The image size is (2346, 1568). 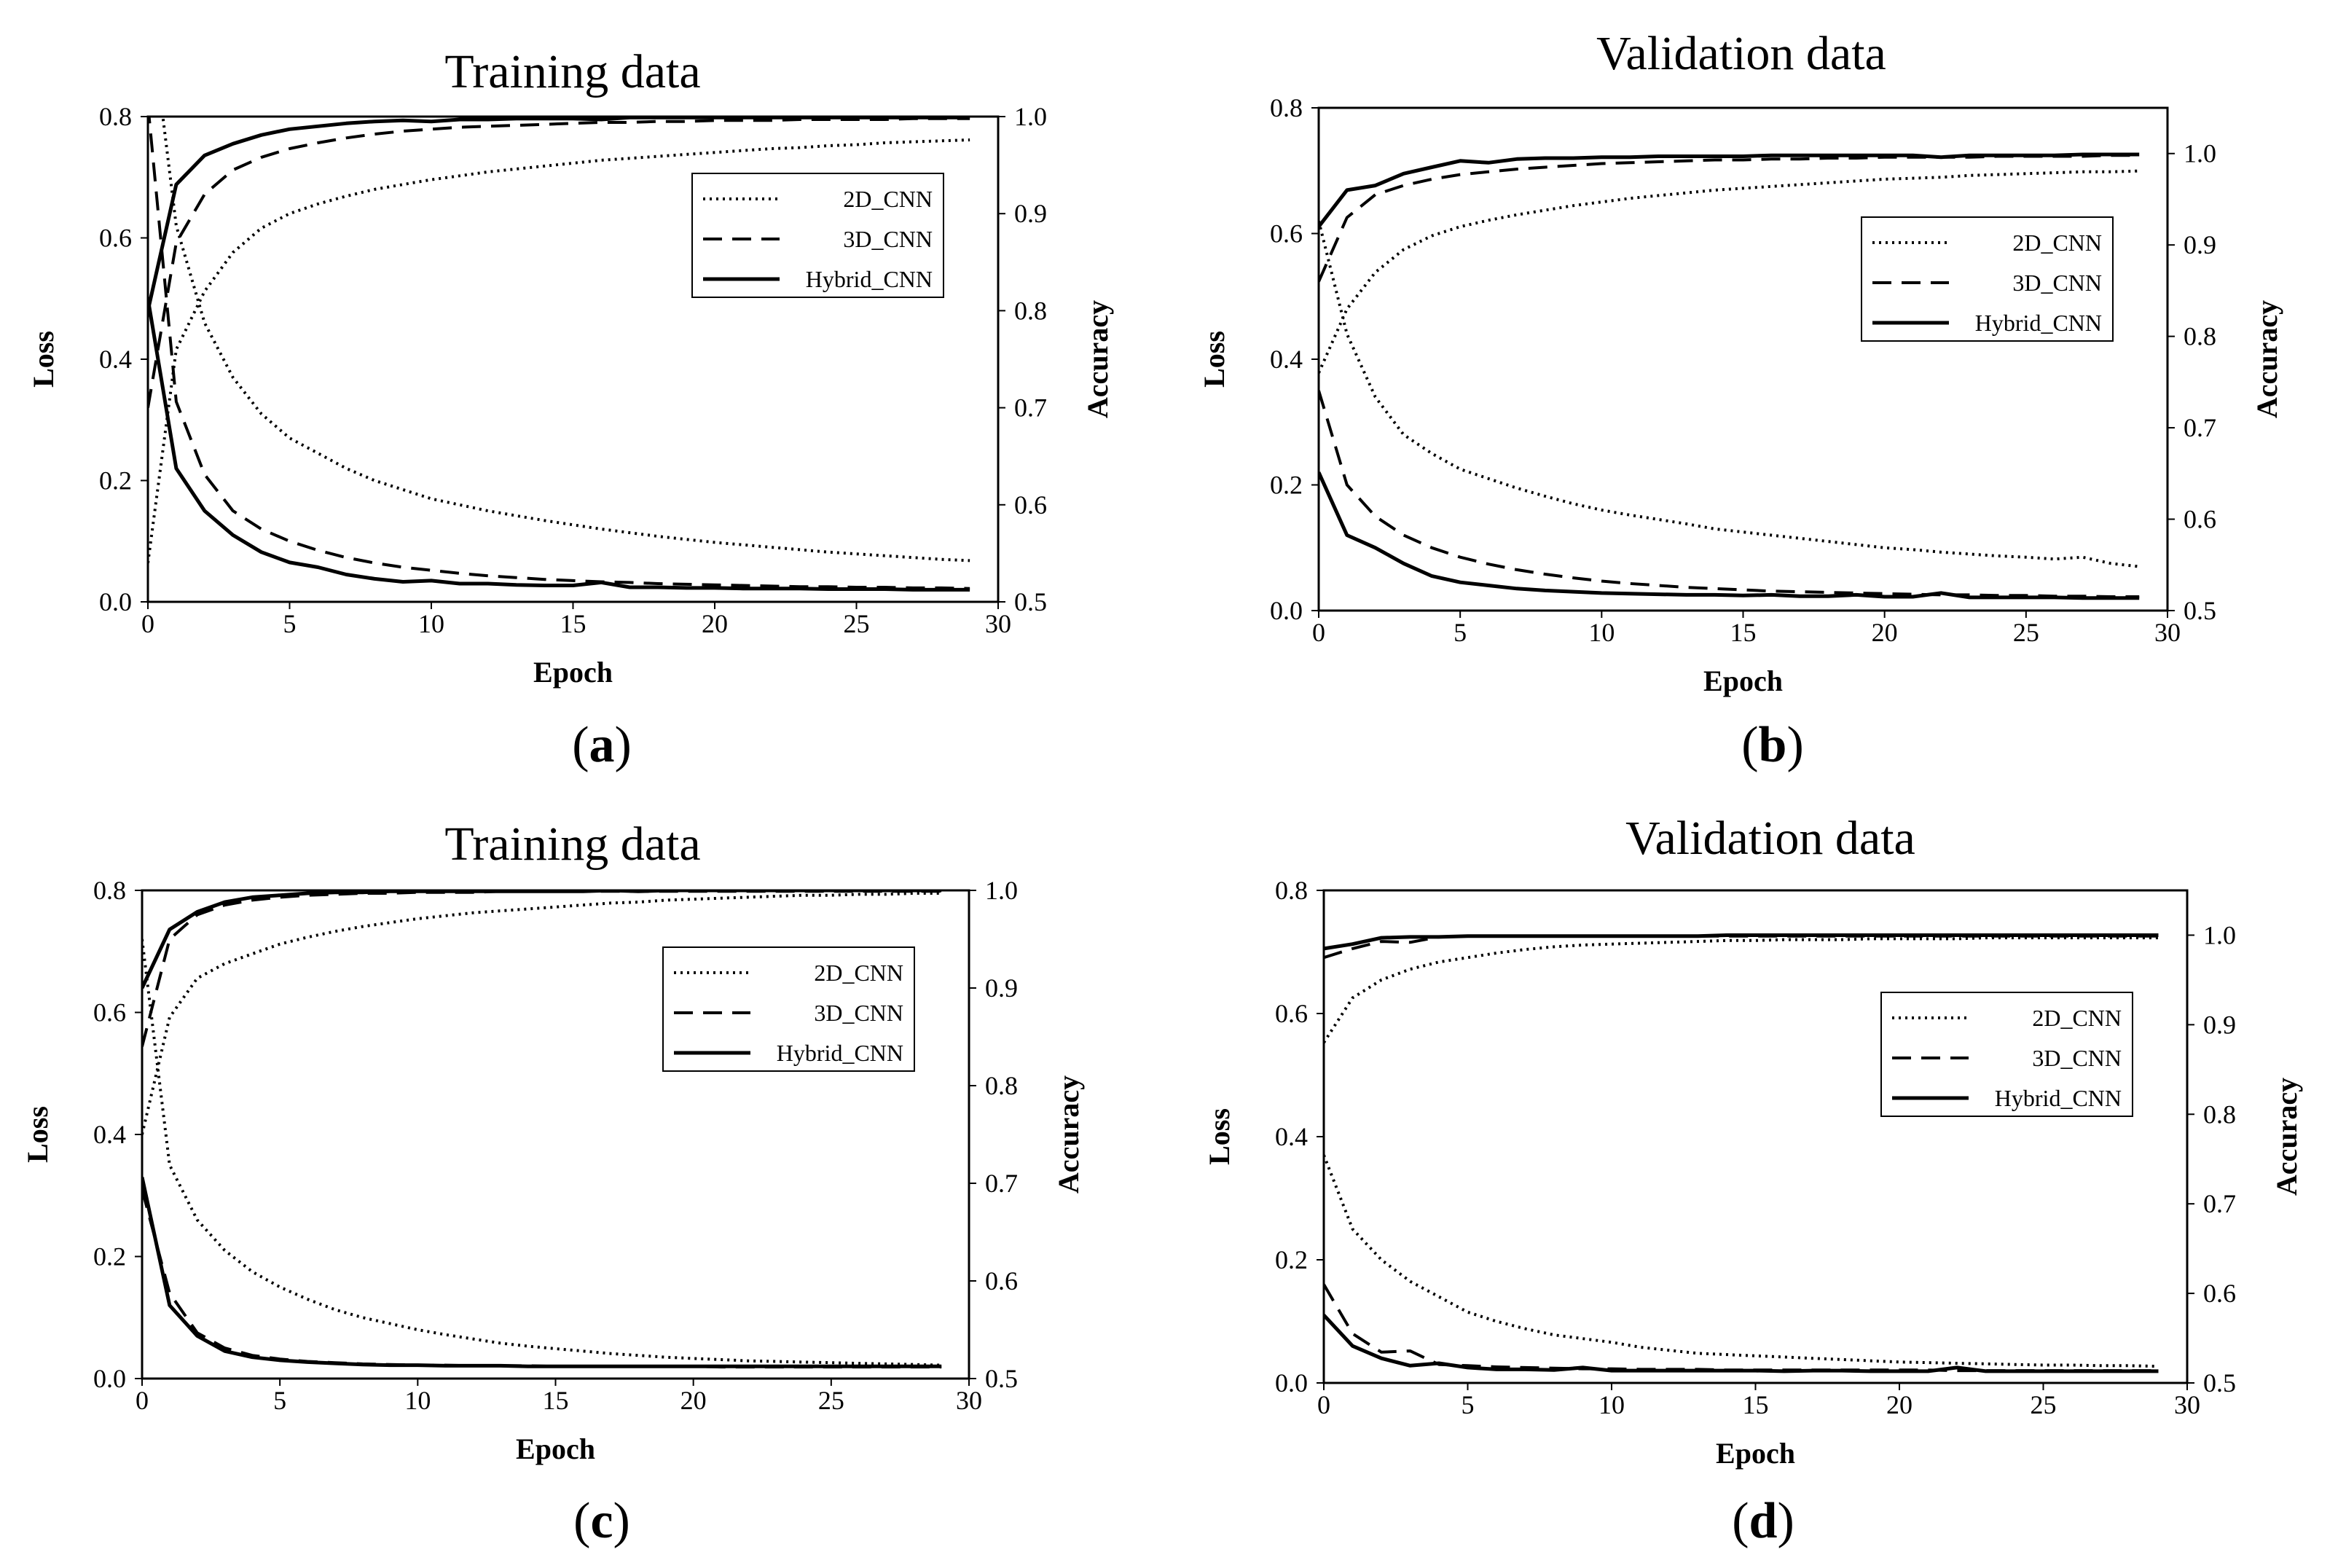 I want to click on x-tick-label: 0, so click(x=1323, y=1404).